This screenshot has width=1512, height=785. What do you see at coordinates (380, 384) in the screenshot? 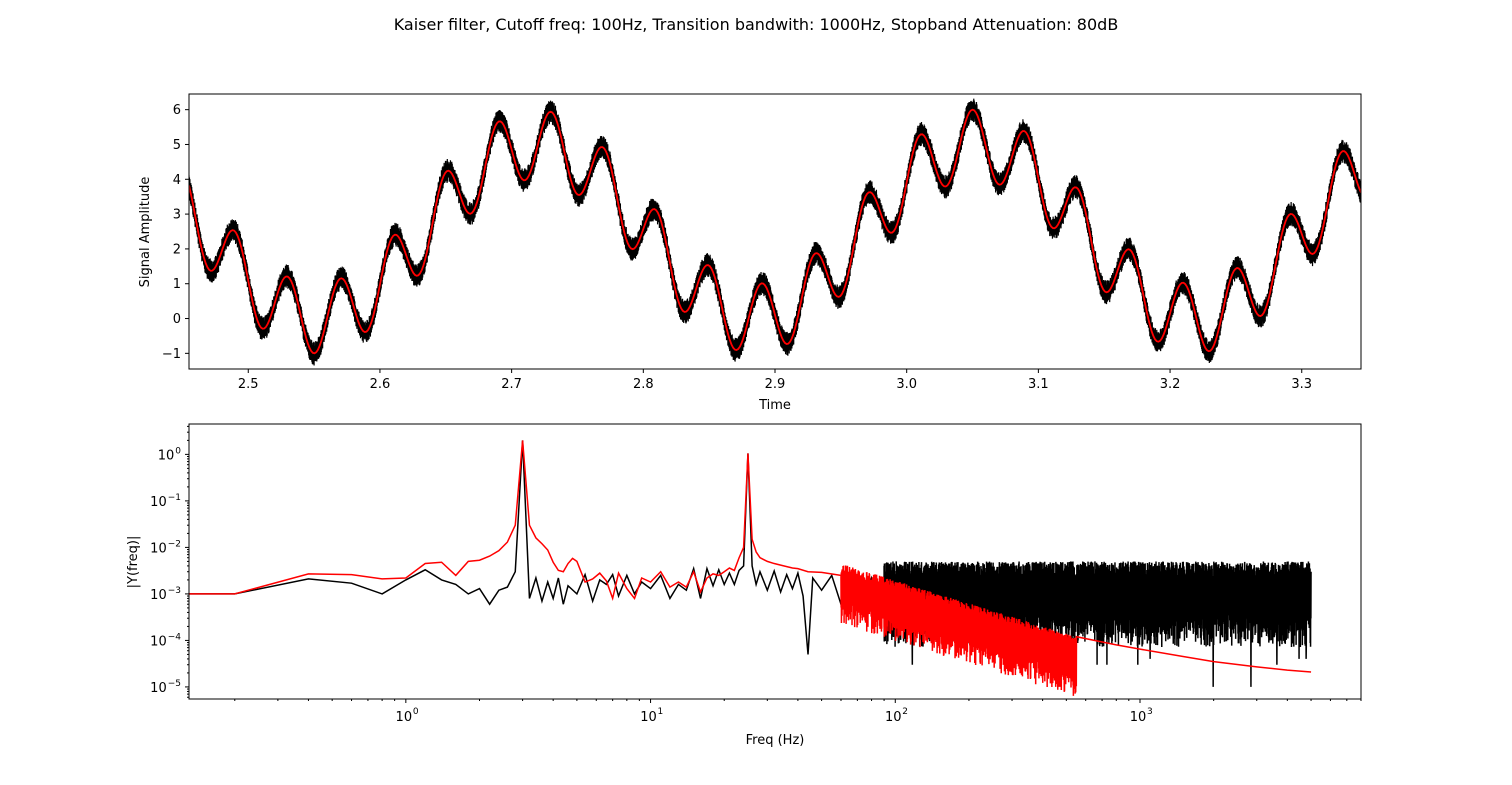
I see `time-x-tick-label: 2.6` at bounding box center [380, 384].